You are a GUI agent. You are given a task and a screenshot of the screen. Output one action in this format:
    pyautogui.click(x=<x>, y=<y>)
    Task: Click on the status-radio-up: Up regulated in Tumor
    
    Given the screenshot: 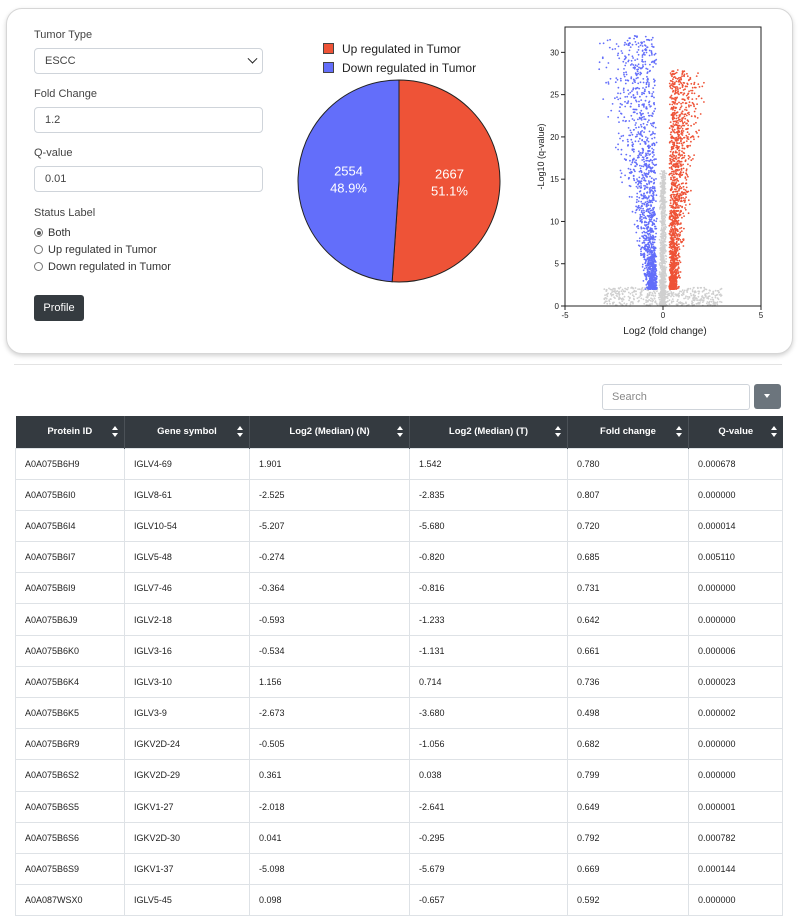 What is the action you would take?
    pyautogui.click(x=95, y=250)
    